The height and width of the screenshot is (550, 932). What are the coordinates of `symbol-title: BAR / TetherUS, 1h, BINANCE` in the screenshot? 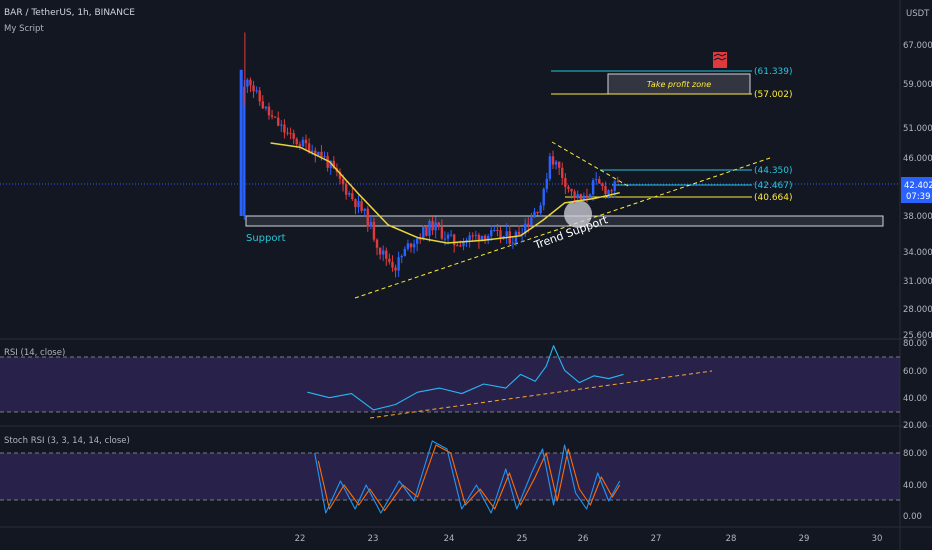 It's located at (69, 13).